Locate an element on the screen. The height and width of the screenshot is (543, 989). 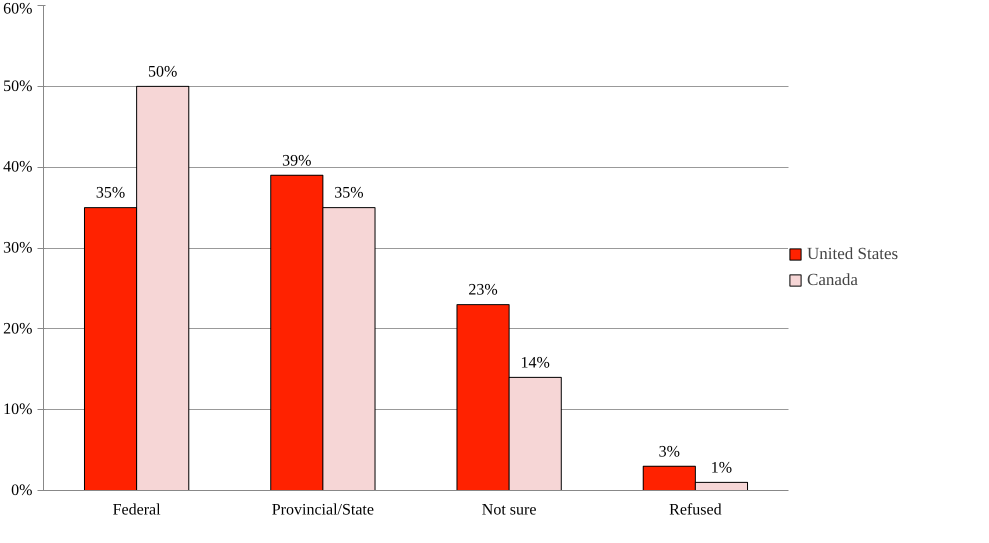
y-tick-label: 0% is located at coordinates (21, 490).